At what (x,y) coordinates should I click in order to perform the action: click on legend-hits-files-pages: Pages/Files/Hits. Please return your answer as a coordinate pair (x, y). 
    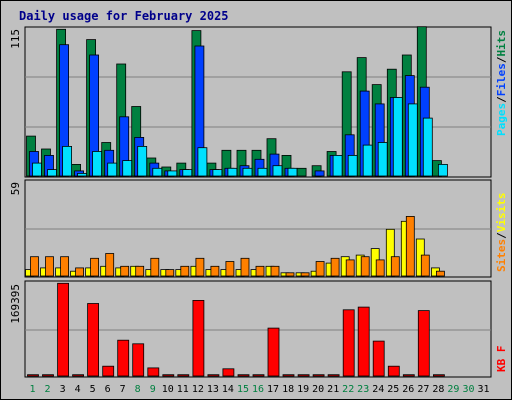
    Looking at the image, I should click on (501, 83).